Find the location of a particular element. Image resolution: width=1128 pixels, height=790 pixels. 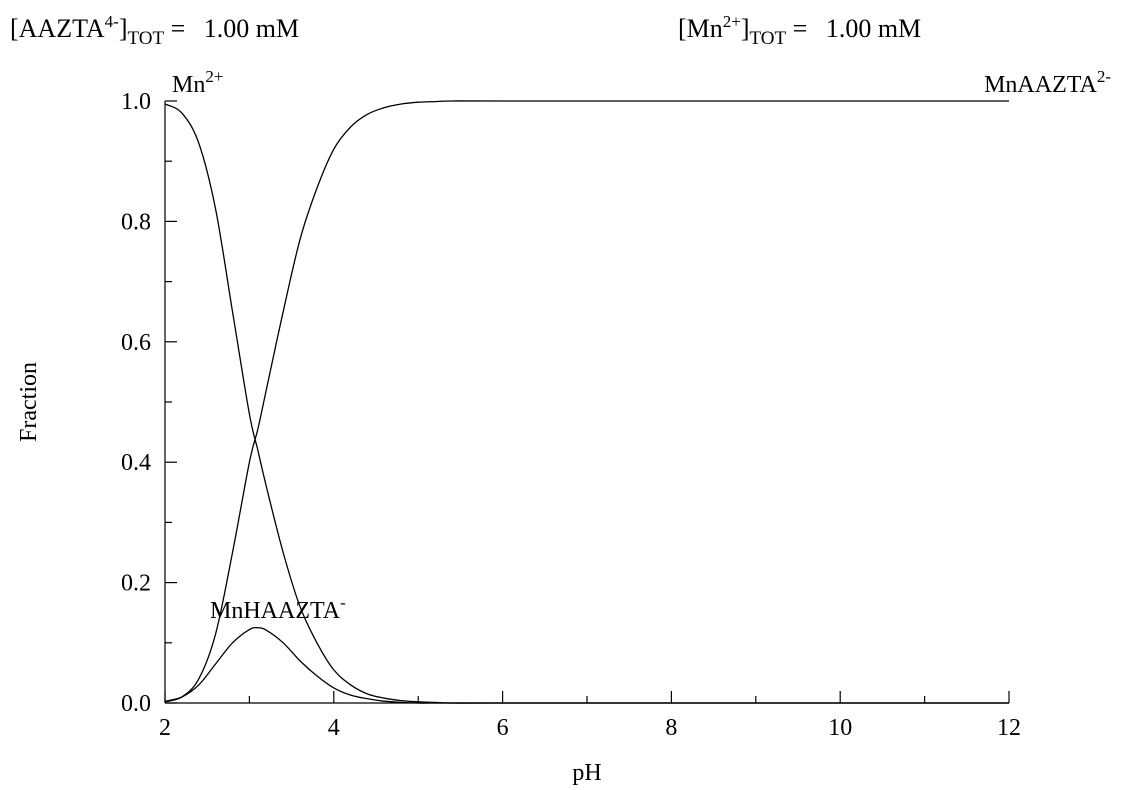

x-axis-label: pH is located at coordinates (586, 773).